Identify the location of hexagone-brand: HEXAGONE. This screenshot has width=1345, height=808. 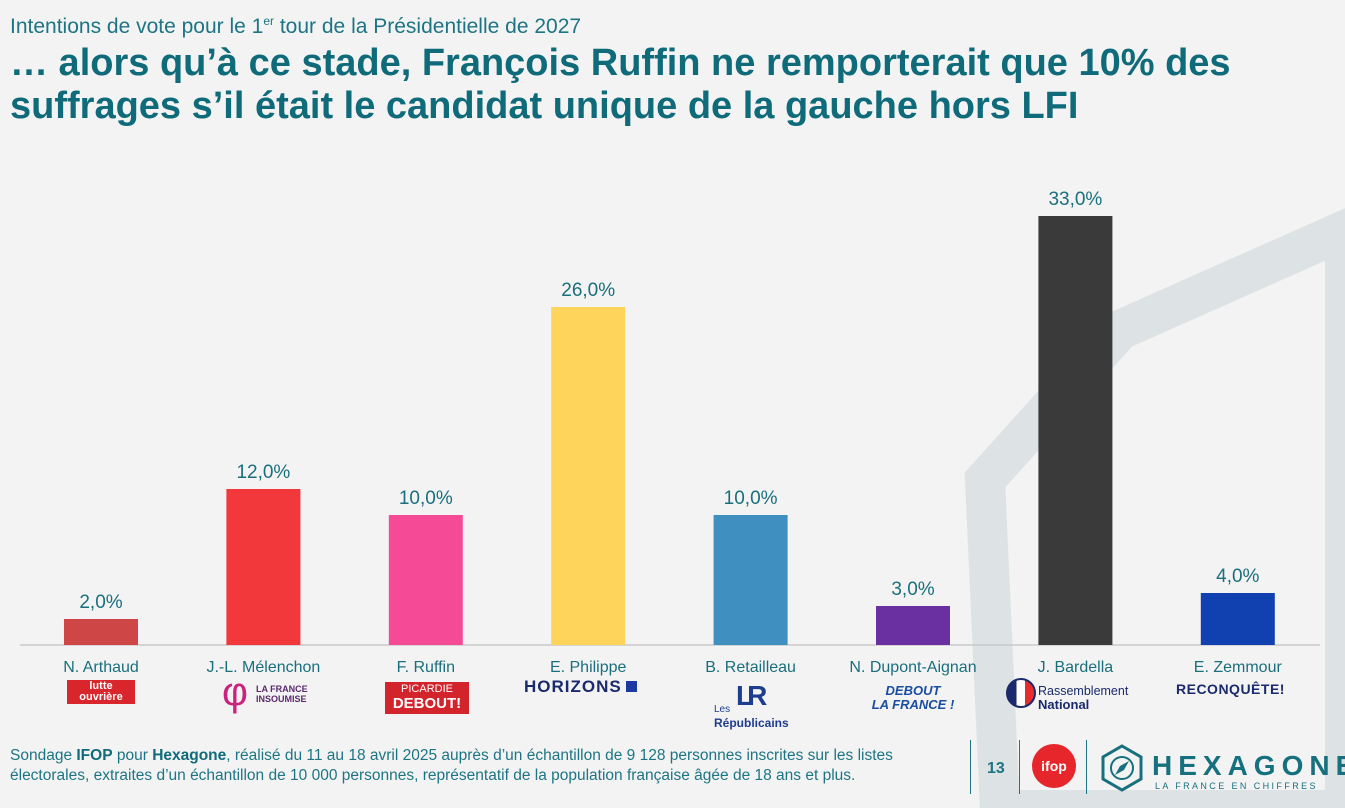
(1248, 765).